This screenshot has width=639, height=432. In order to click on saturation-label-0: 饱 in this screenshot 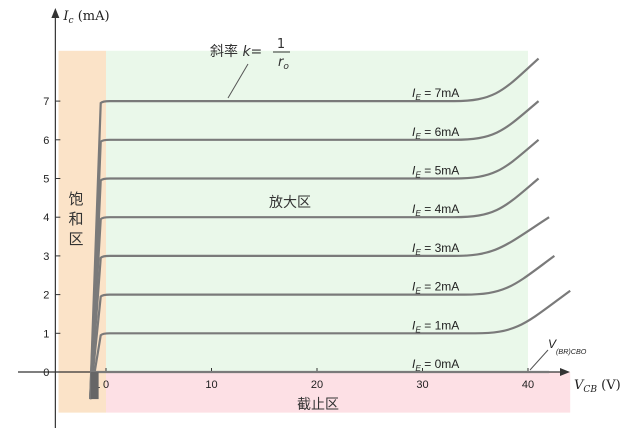, I will do `click(75, 199)`.